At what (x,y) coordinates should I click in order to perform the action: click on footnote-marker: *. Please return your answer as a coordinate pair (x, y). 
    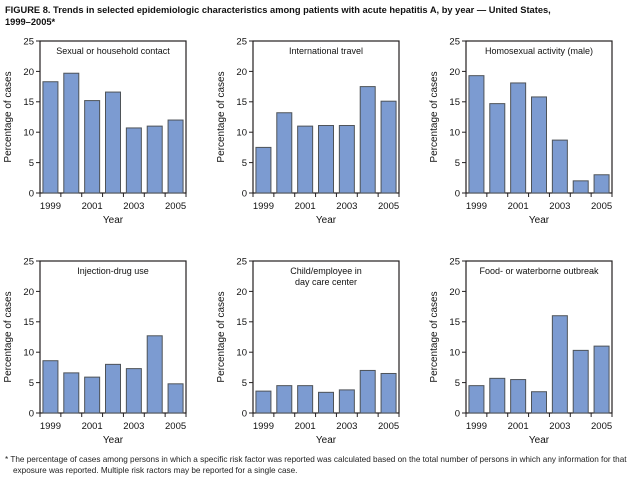
    Looking at the image, I should click on (7, 460).